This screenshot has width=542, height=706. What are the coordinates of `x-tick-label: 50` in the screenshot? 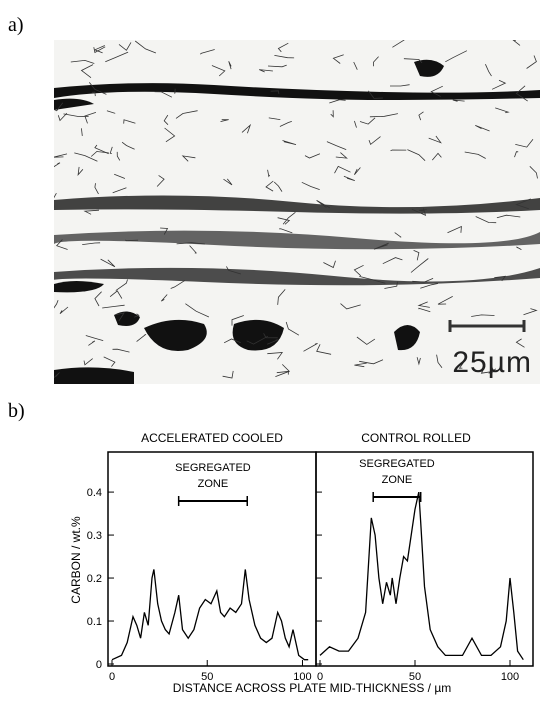 It's located at (207, 677).